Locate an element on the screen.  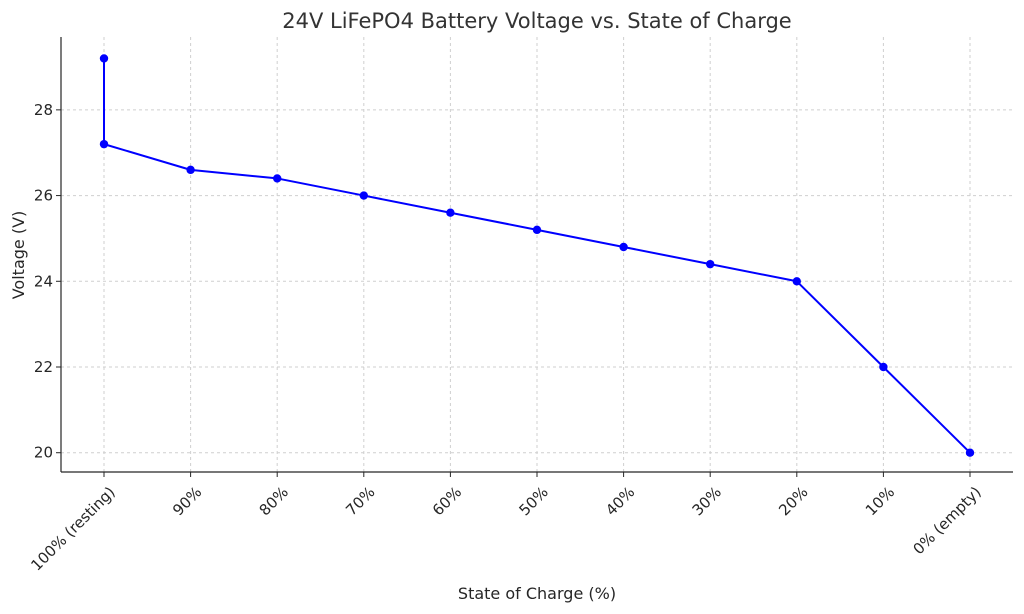
x-tick-label: 40% is located at coordinates (620, 501).